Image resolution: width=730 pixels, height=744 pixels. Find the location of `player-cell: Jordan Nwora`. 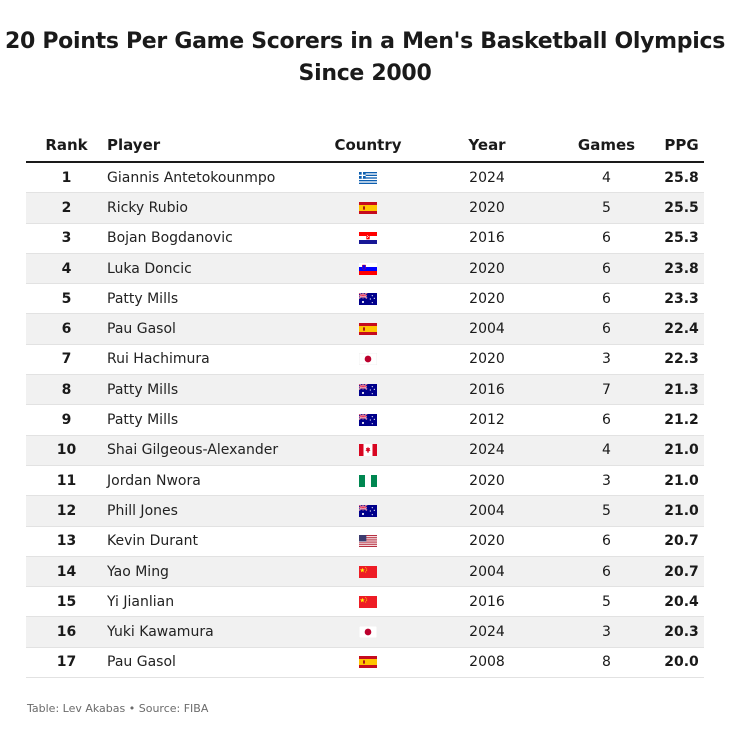

player-cell: Jordan Nwora is located at coordinates (211, 481).